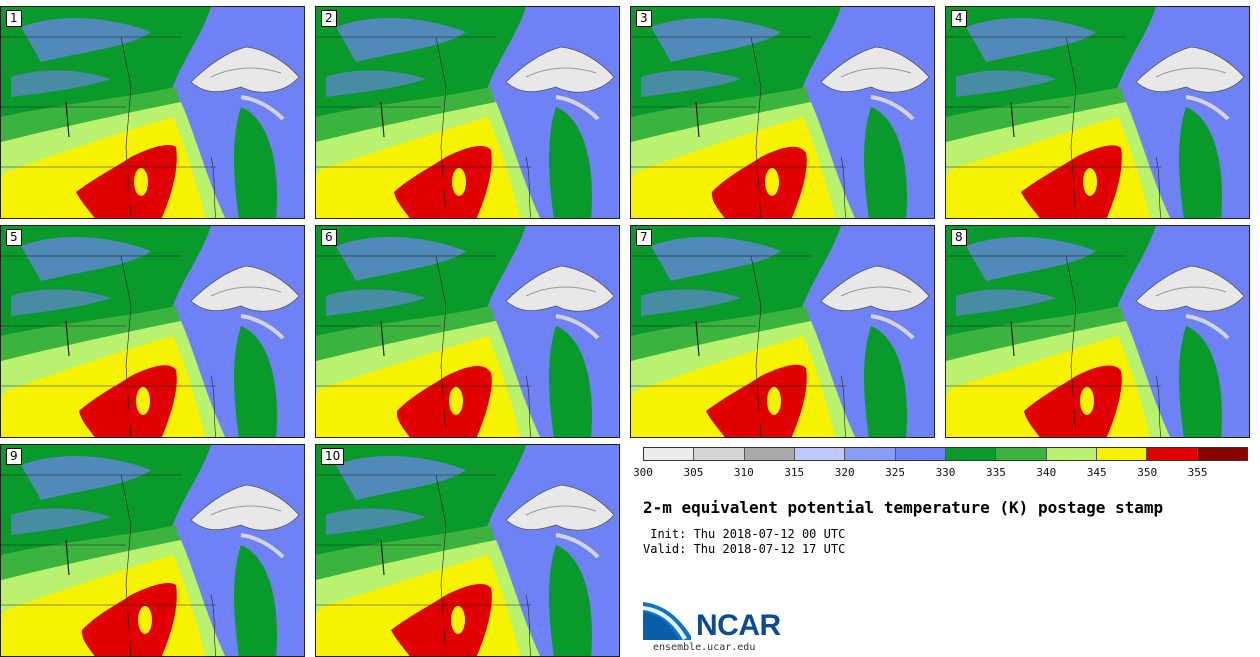  Describe the element at coordinates (644, 18) in the screenshot. I see `panel-number: 3` at that location.